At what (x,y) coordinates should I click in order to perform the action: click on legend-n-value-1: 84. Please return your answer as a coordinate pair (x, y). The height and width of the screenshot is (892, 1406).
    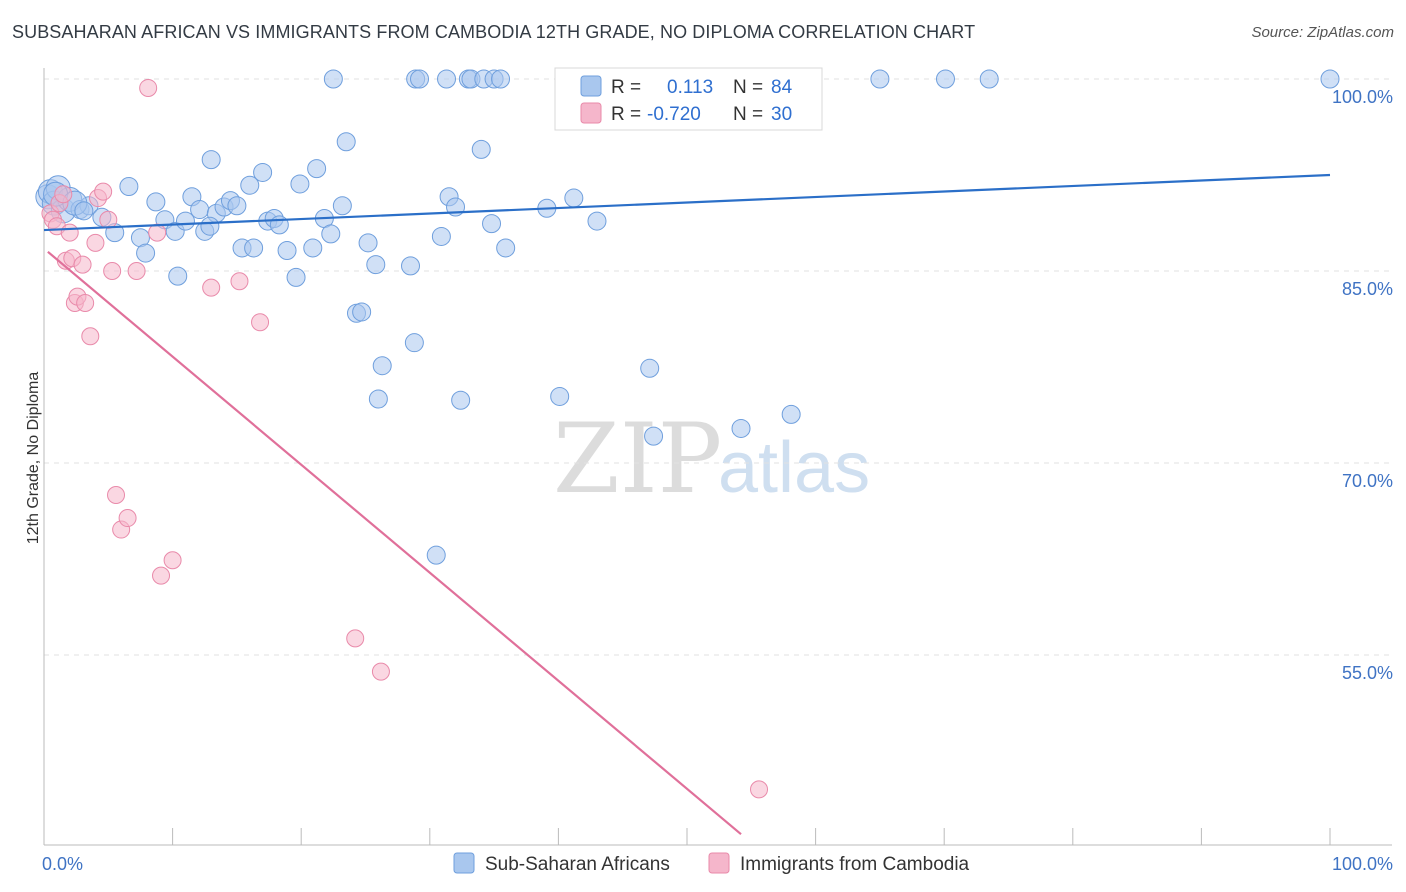
    Looking at the image, I should click on (782, 87).